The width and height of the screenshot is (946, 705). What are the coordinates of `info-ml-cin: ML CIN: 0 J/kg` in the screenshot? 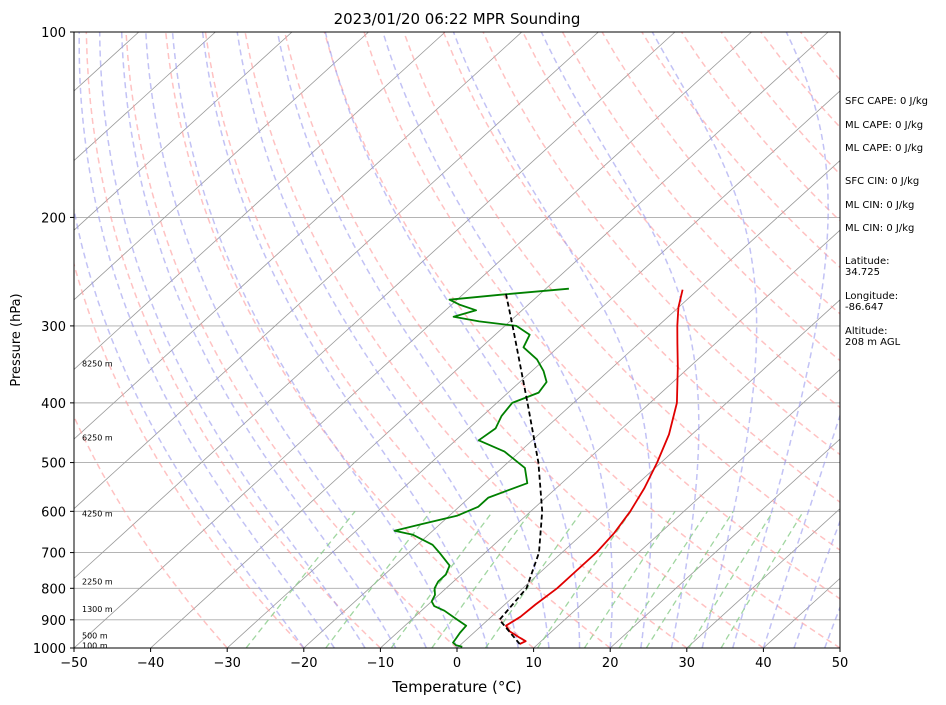 It's located at (879, 205).